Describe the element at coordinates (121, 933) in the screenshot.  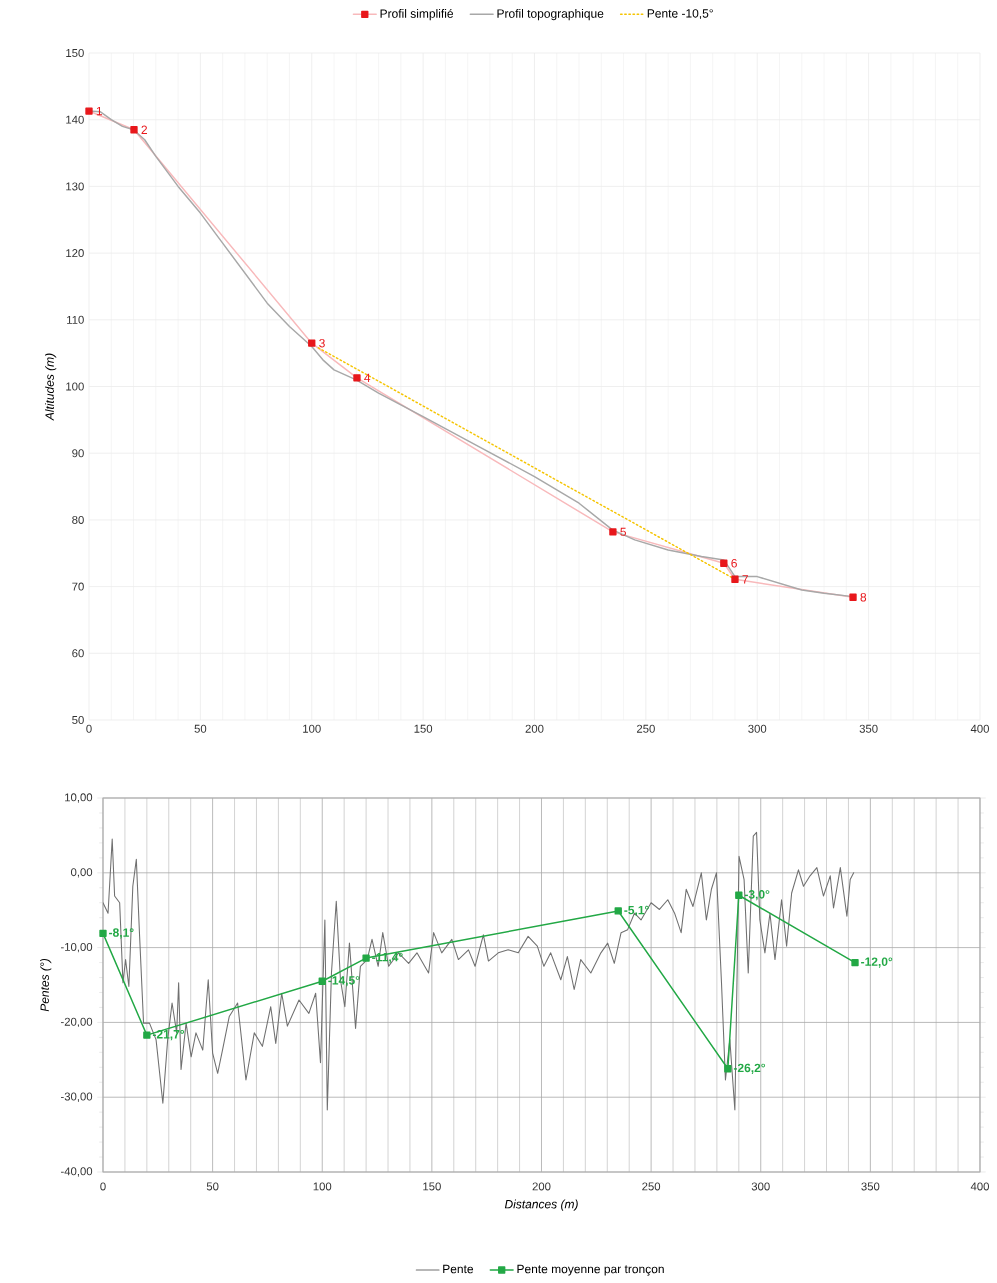
I see `data-label: -8,1°` at that location.